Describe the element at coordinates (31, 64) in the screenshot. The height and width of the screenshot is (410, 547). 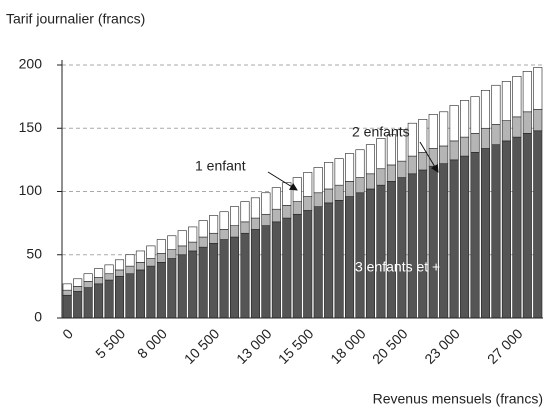
I see `y-tick-label: 200` at that location.